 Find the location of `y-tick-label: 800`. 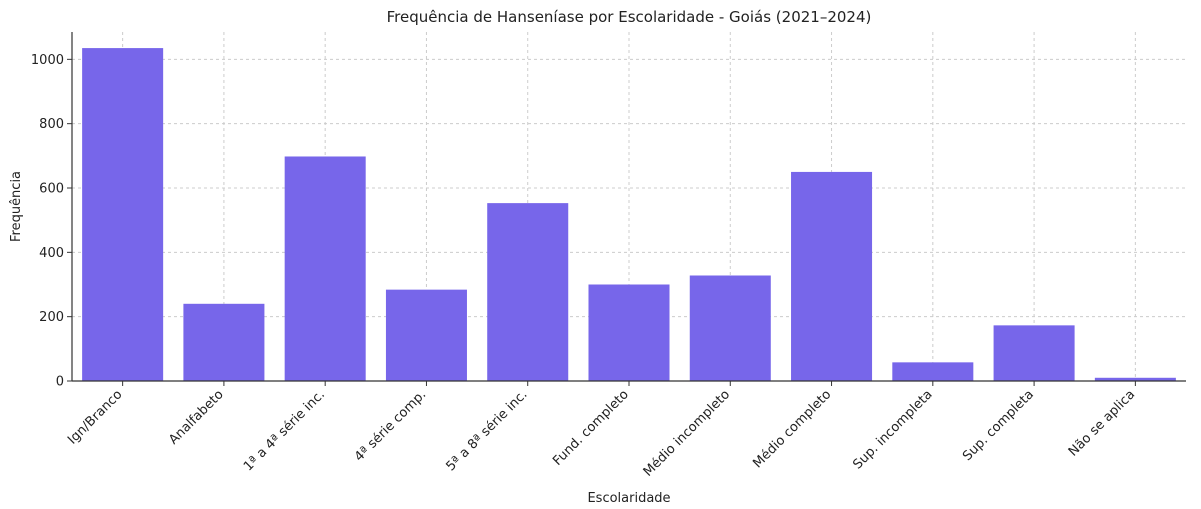

y-tick-label: 800 is located at coordinates (51, 124).